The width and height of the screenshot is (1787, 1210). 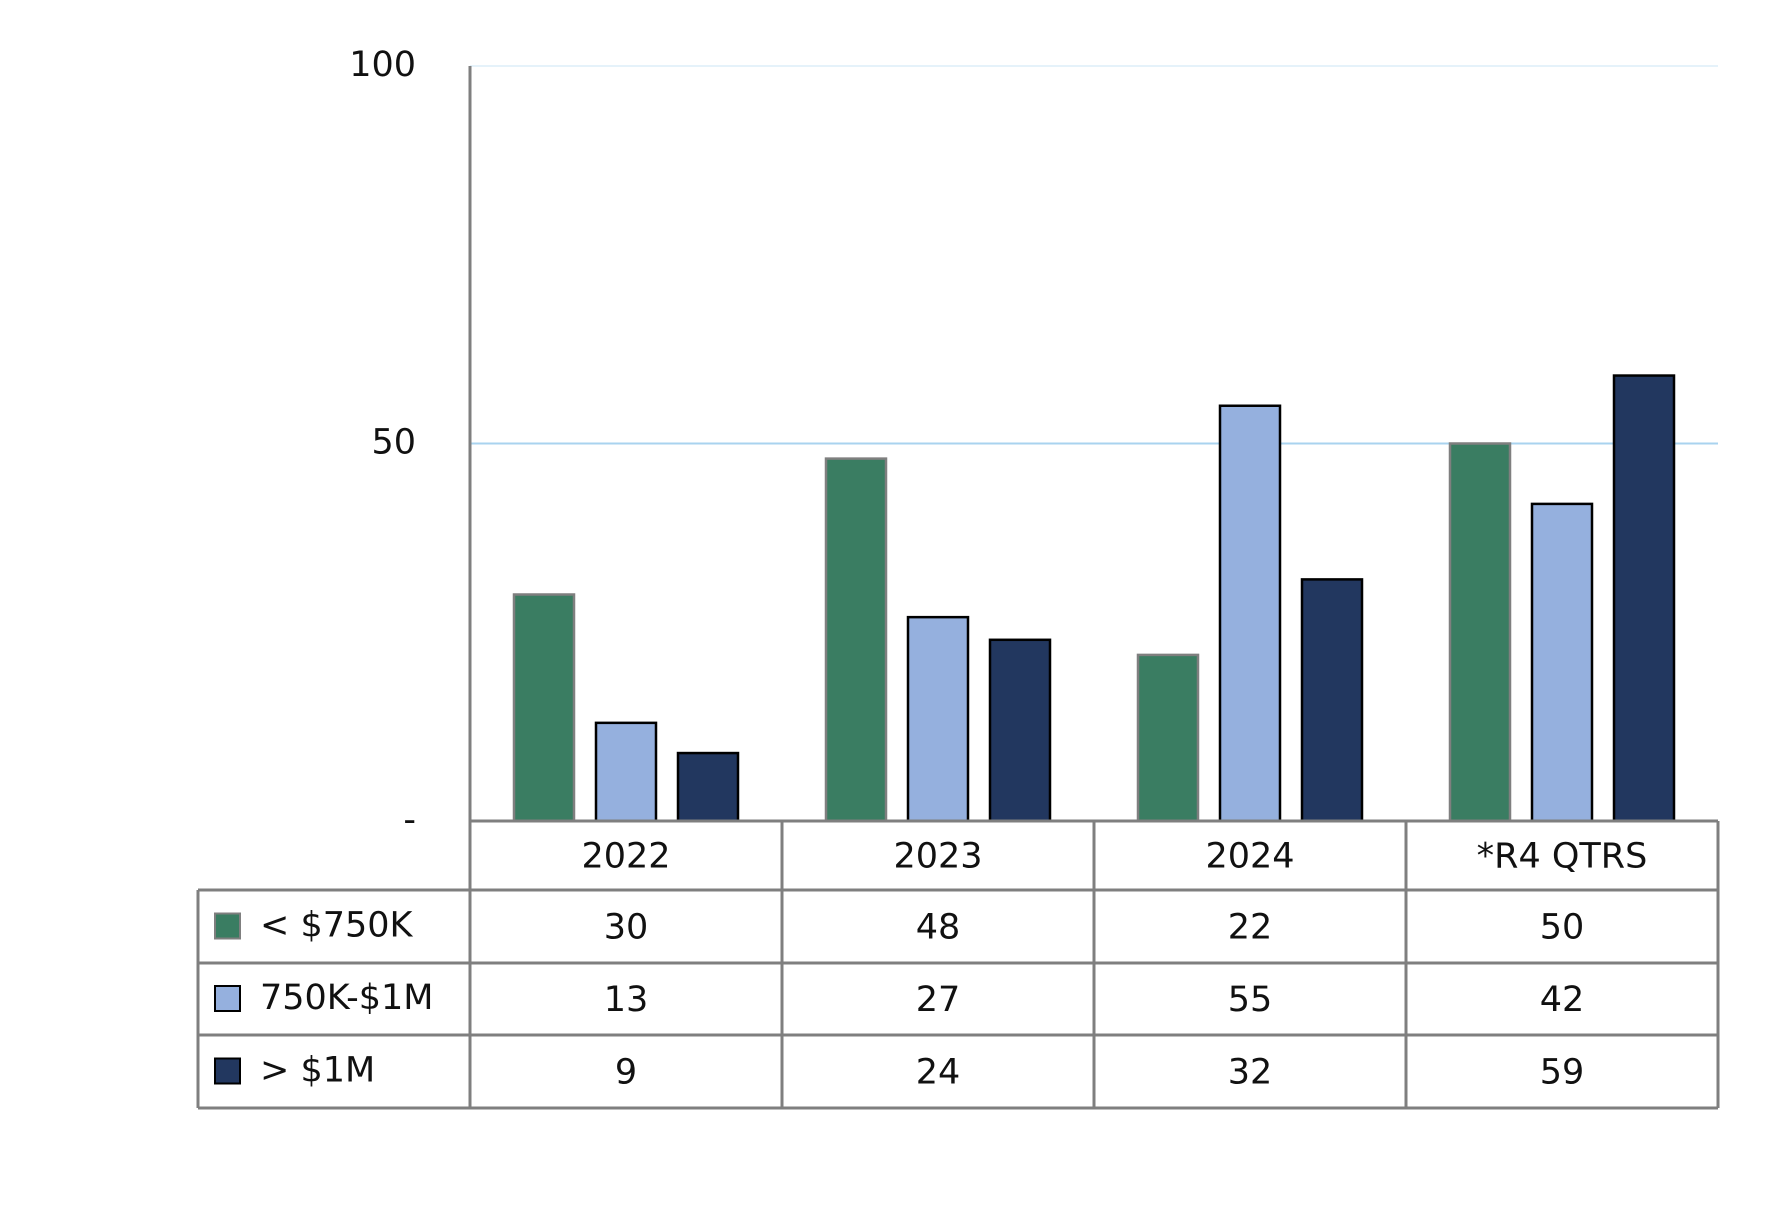 I want to click on y-tick-label: 100, so click(x=382, y=65).